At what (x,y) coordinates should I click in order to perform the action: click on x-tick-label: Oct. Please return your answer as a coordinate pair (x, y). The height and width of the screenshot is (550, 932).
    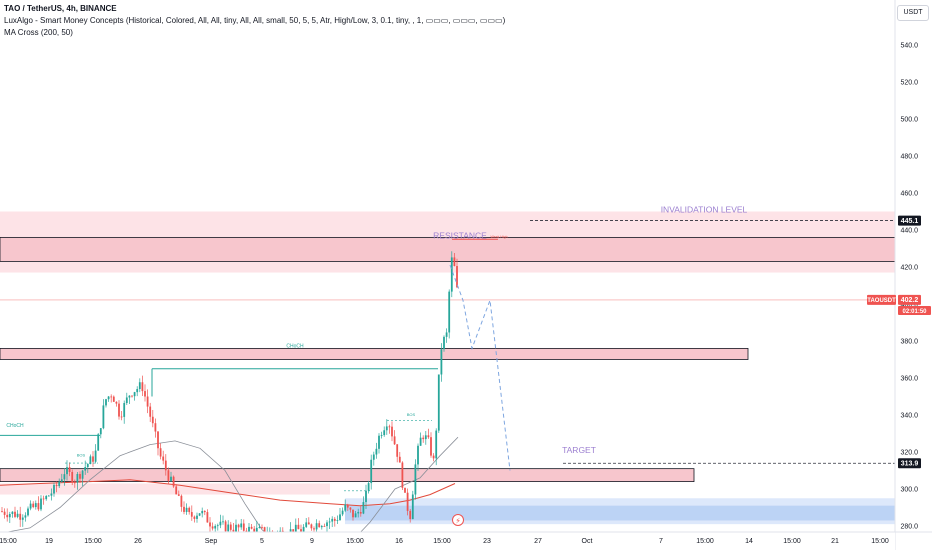
    Looking at the image, I should click on (587, 541).